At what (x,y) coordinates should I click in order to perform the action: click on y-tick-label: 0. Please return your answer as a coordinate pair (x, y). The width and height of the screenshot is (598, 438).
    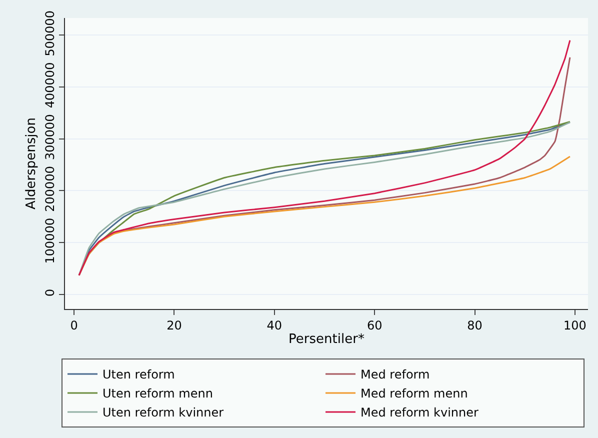
    Looking at the image, I should click on (50, 292).